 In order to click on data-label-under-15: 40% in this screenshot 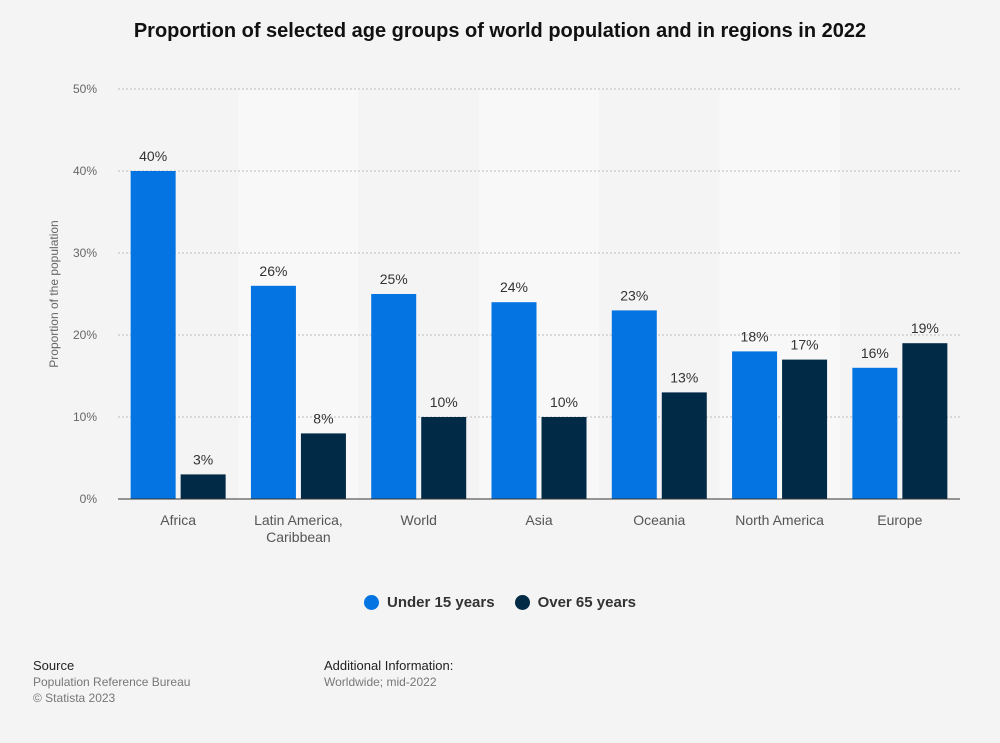, I will do `click(153, 156)`.